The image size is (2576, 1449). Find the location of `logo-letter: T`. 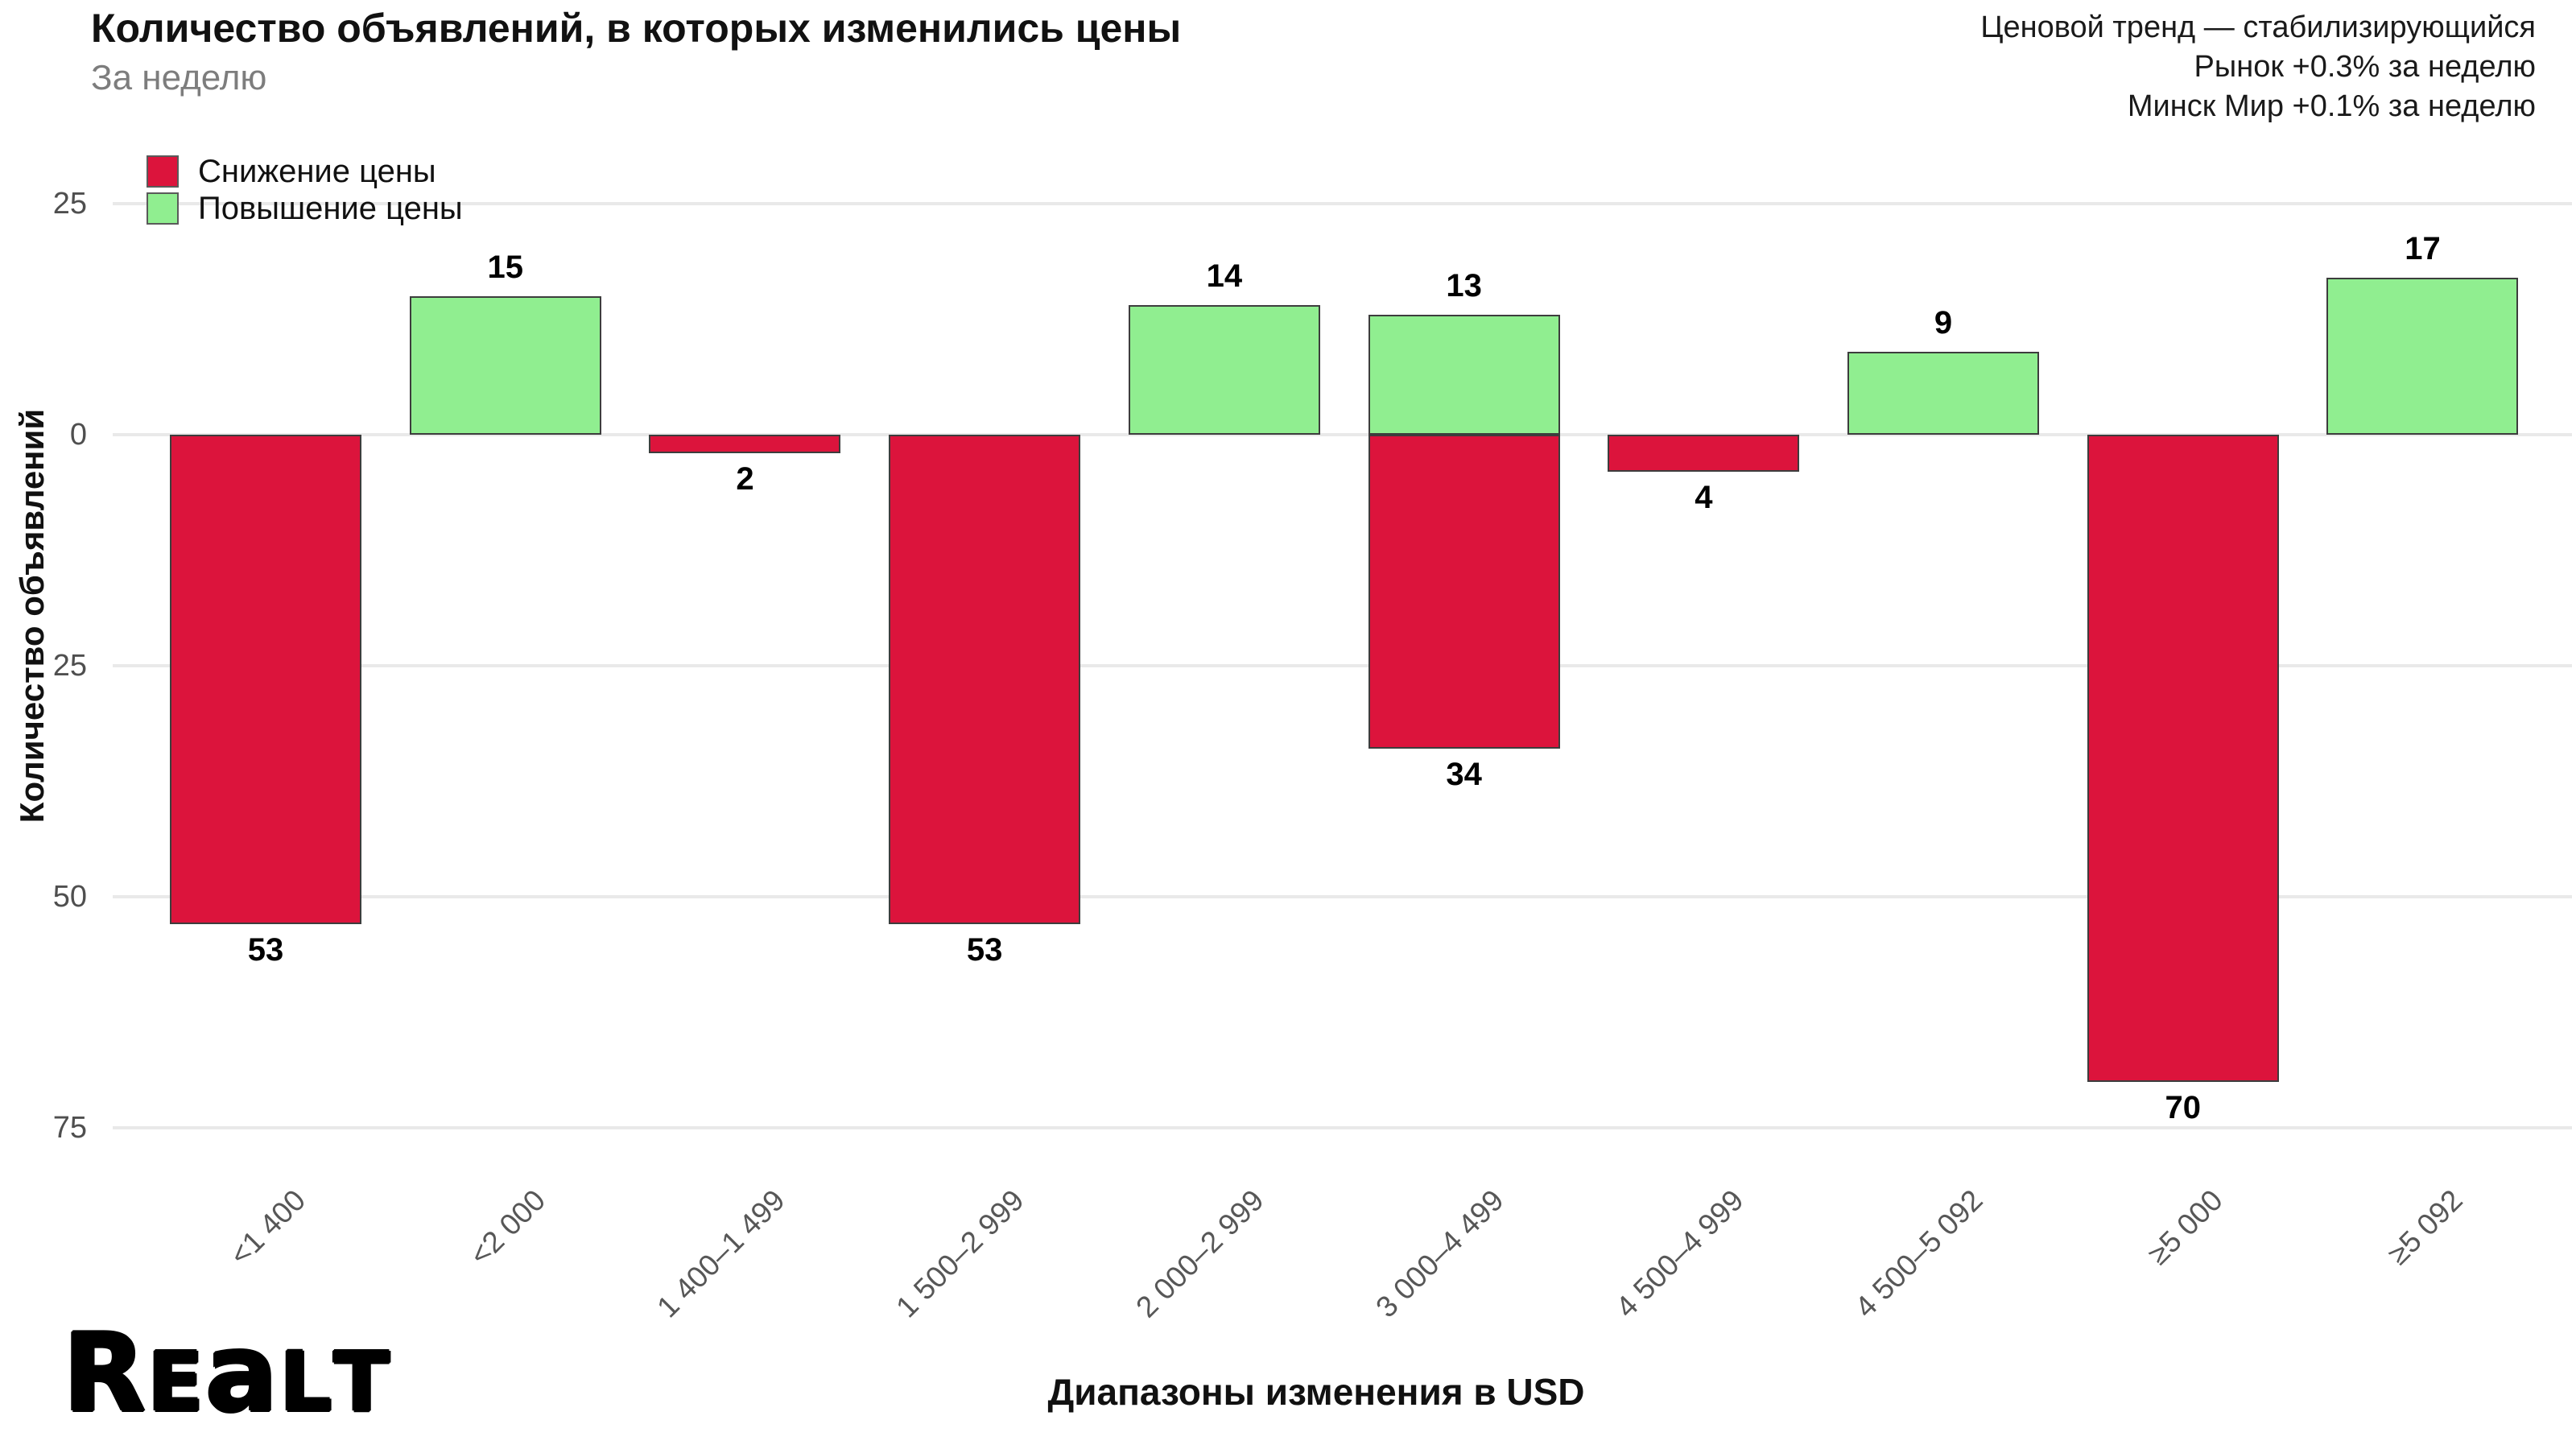

logo-letter: T is located at coordinates (362, 1382).